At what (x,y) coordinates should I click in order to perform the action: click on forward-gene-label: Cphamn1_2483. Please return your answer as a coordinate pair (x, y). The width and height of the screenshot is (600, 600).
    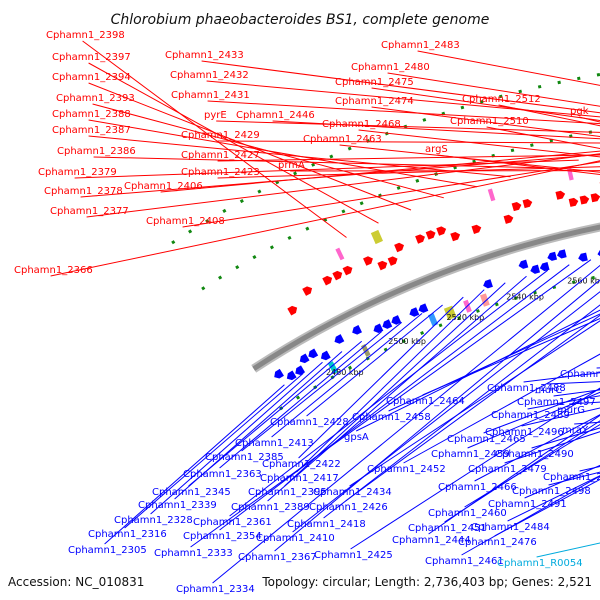
    Looking at the image, I should click on (420, 45).